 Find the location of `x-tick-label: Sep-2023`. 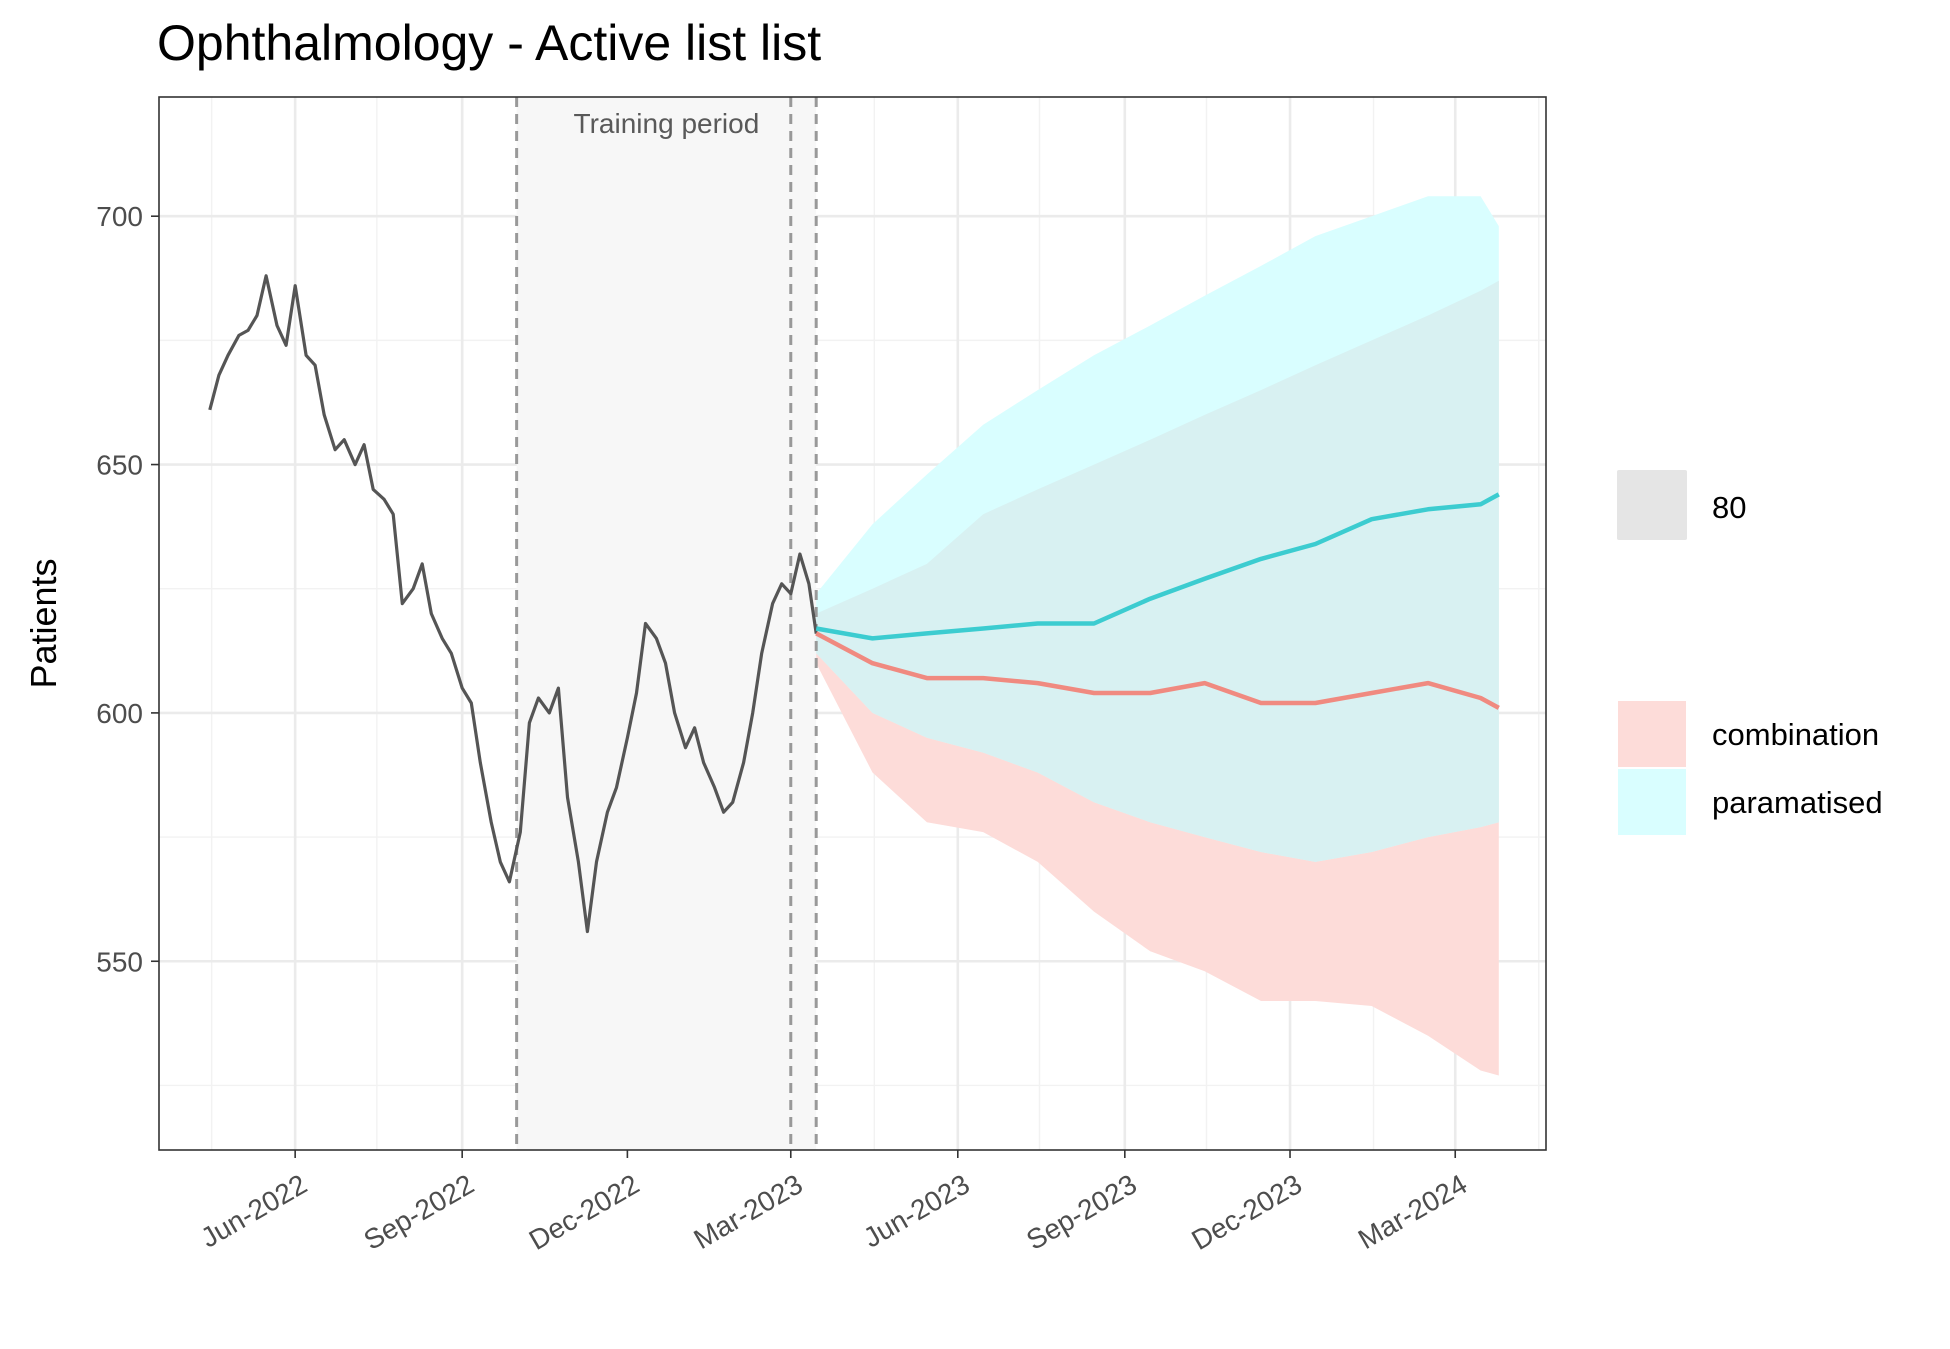

x-tick-label: Sep-2023 is located at coordinates (1081, 1212).